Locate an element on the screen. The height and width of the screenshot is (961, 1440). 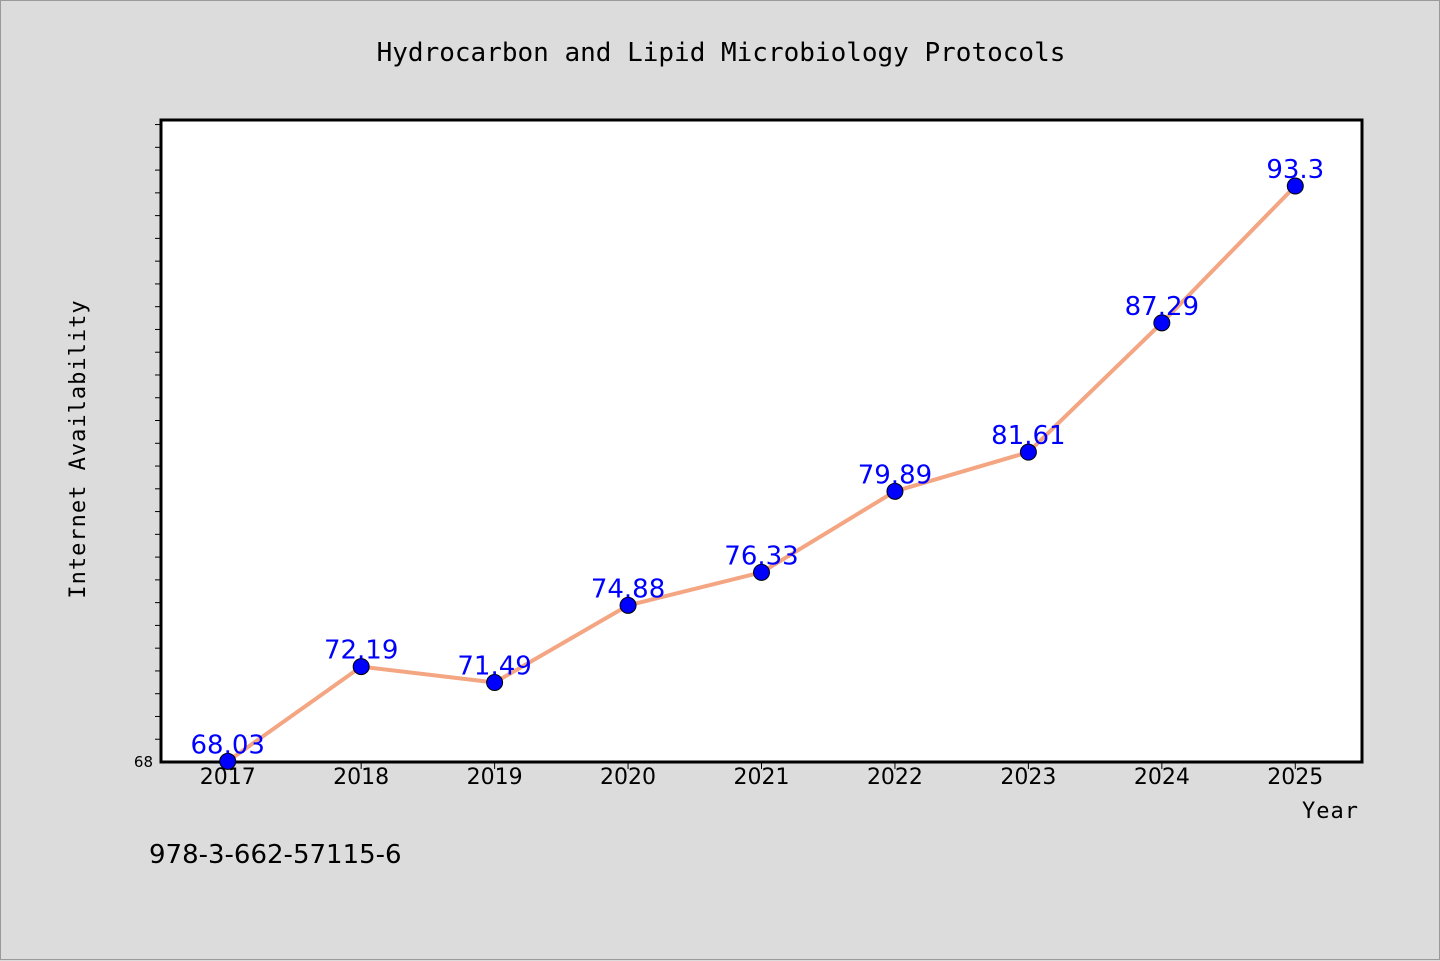
y-axis-ticks is located at coordinates (158, 432).